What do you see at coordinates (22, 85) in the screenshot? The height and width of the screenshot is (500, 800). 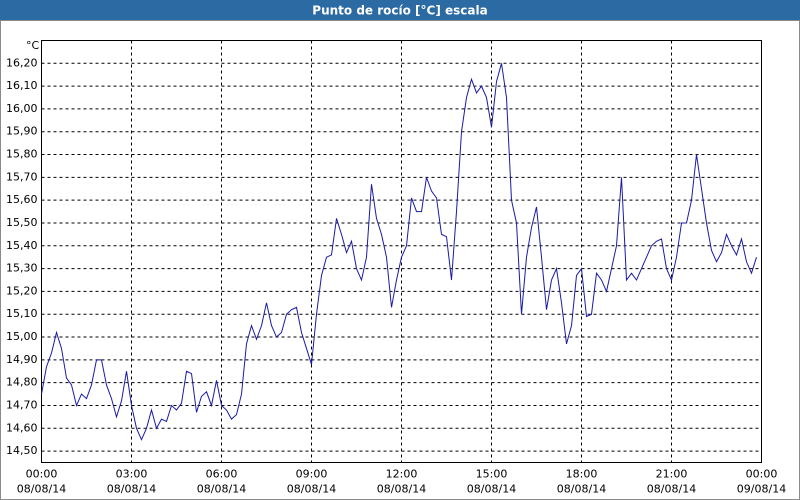 I see `y-tick-label: 16,10` at bounding box center [22, 85].